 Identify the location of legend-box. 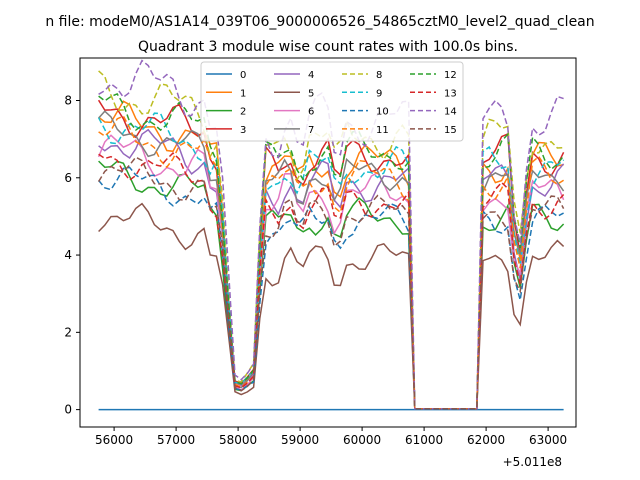
(332, 101).